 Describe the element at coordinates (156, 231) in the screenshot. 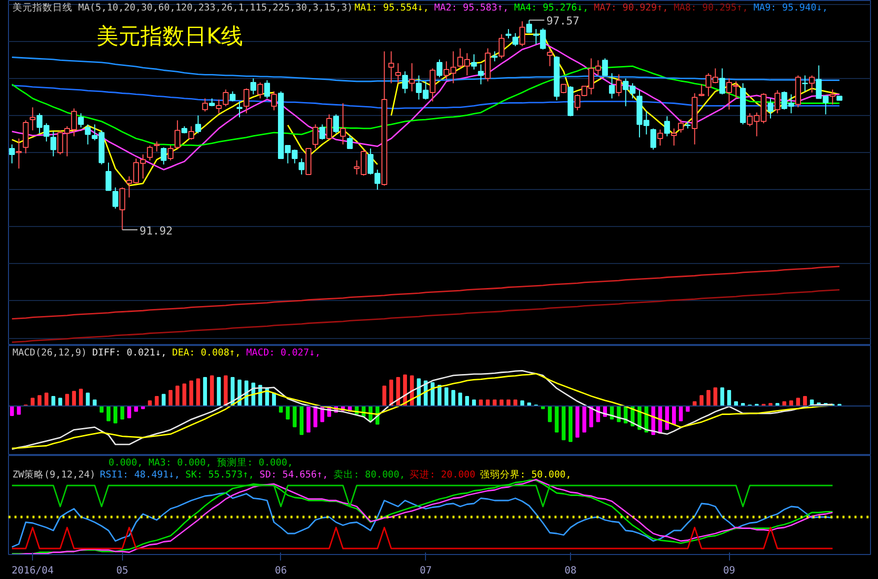

I see `annotation: 91.92` at that location.